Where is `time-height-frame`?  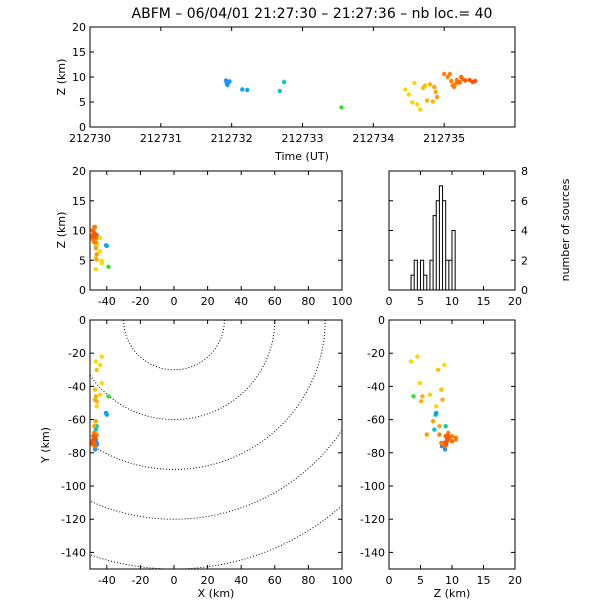 time-height-frame is located at coordinates (302, 77).